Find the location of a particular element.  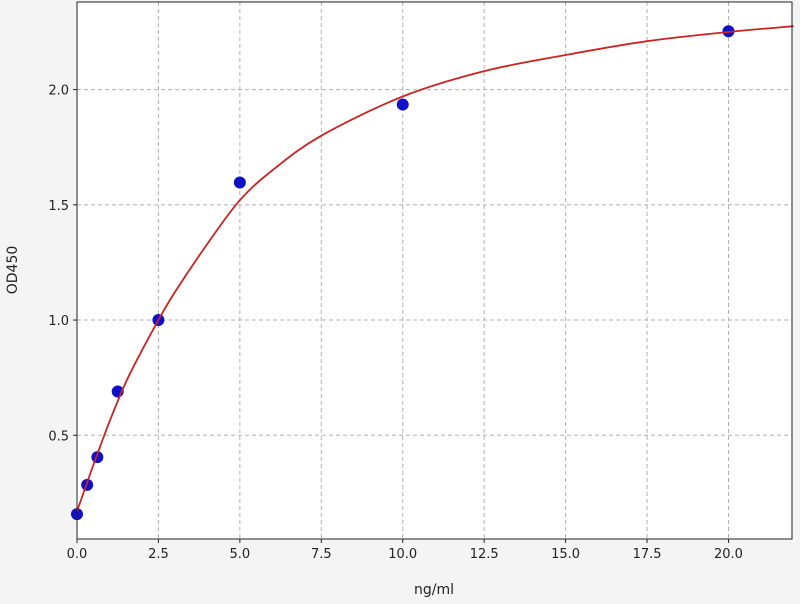

y-ticks: 0.5 1.0 1.5 2.0 is located at coordinates (62, 264).